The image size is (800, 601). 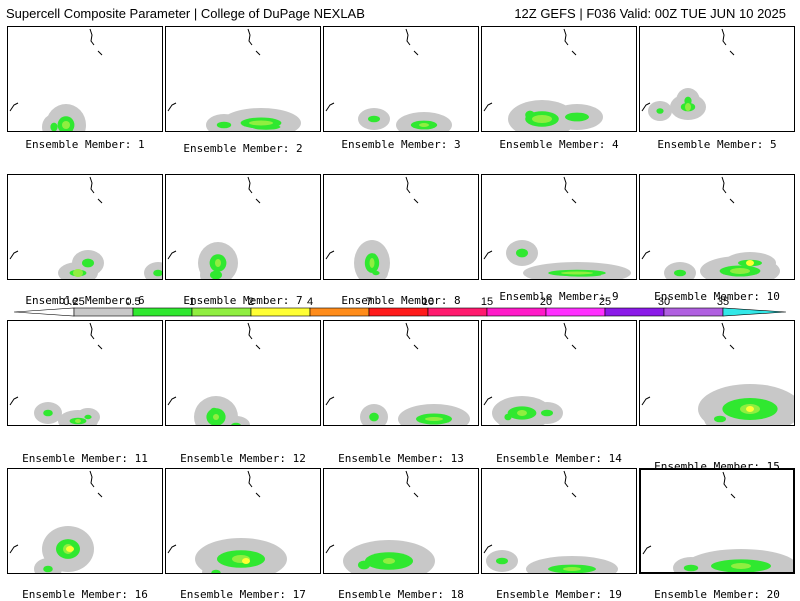 What do you see at coordinates (605, 302) in the screenshot?
I see `colorbar-tick-label: 25` at bounding box center [605, 302].